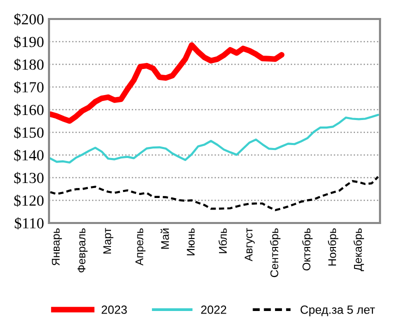 This screenshot has width=417, height=333. I want to click on x-tick-label: Август, so click(249, 245).